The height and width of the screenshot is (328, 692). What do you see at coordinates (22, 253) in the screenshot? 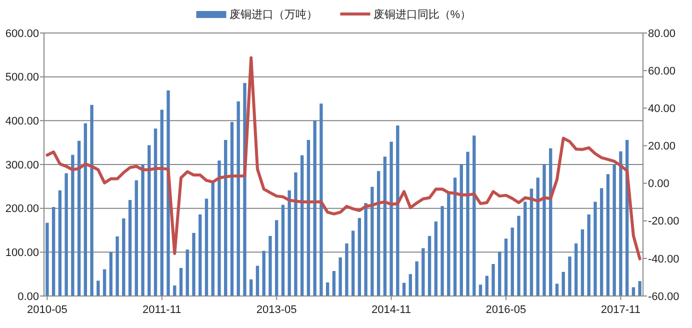
I see `y-tick-label: 100.00` at bounding box center [22, 253].